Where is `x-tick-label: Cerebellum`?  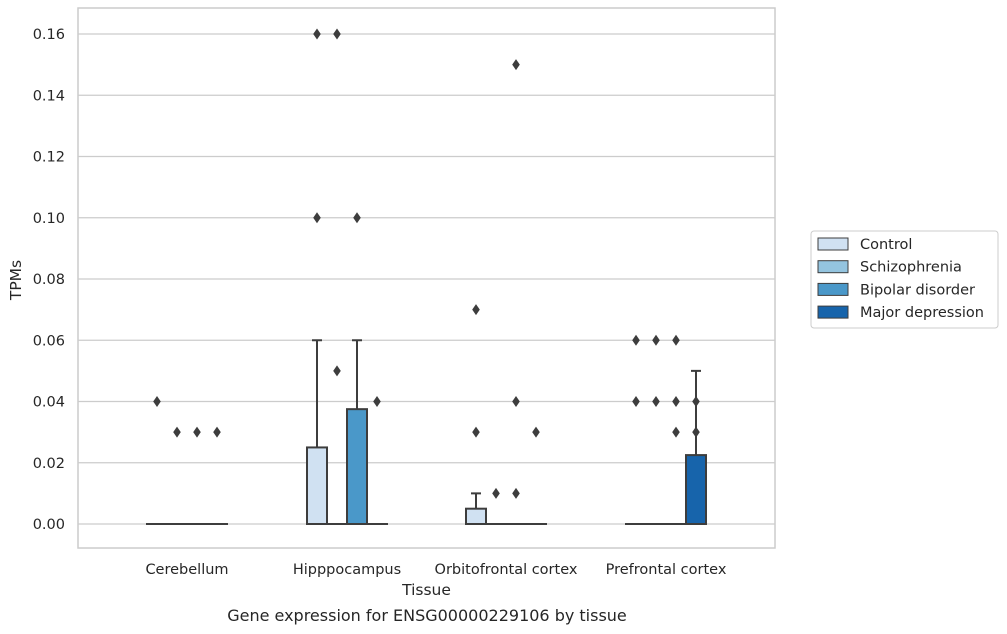
x-tick-label: Cerebellum is located at coordinates (186, 570).